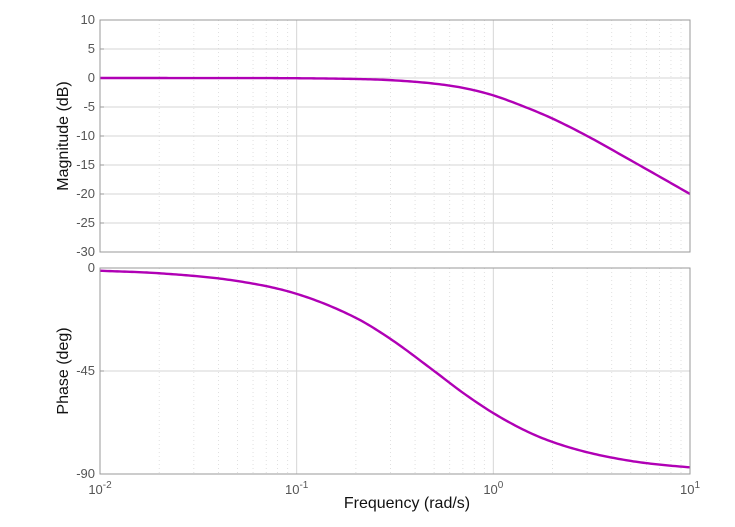 The width and height of the screenshot is (735, 527). What do you see at coordinates (63, 370) in the screenshot?
I see `phase-ylabel: Phase (deg)` at bounding box center [63, 370].